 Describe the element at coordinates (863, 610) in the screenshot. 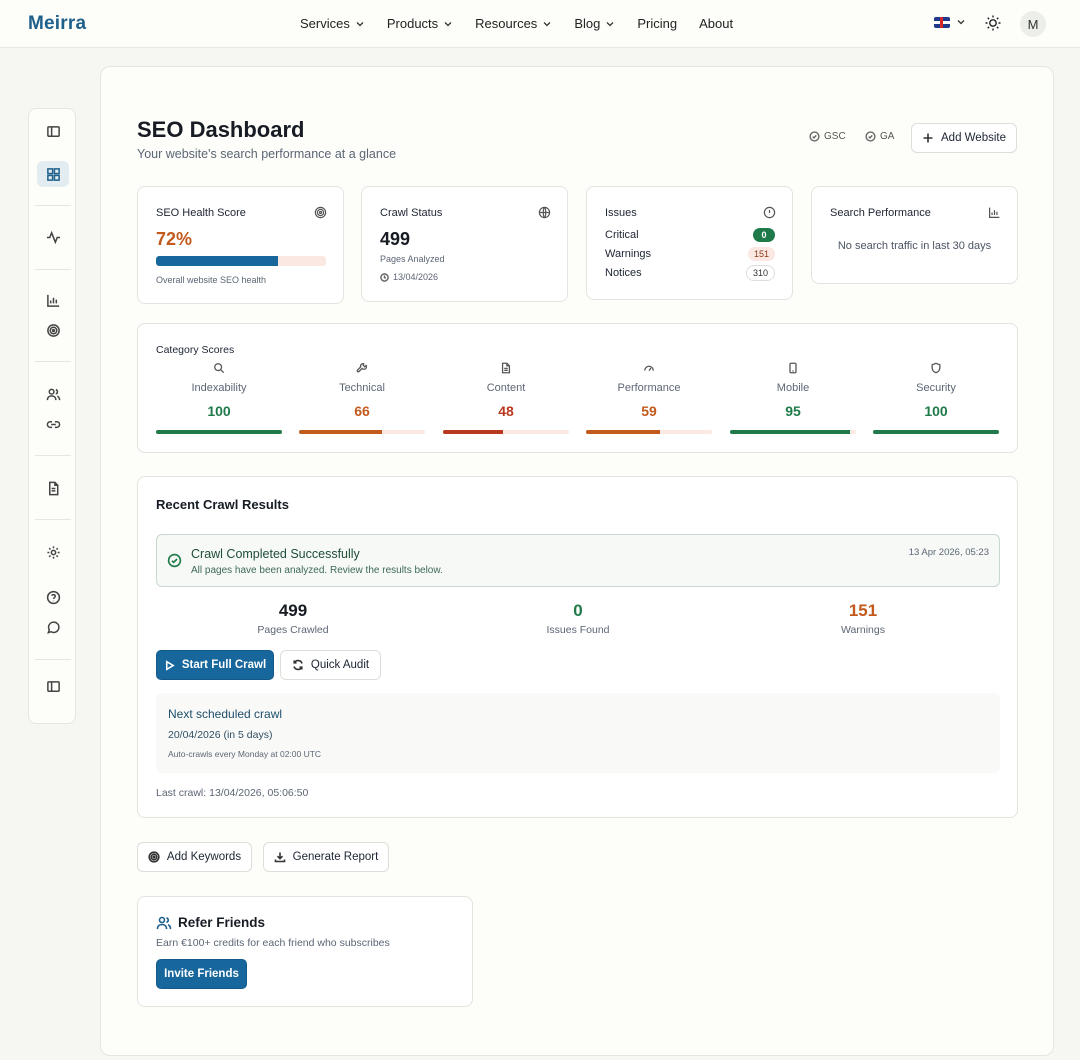

I see `stat-value: 151` at that location.